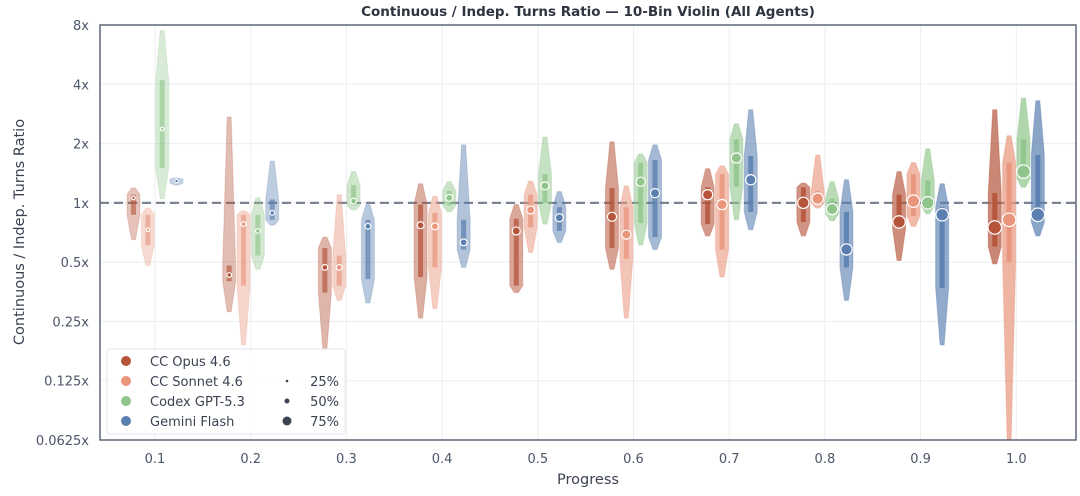 This screenshot has height=496, width=1080. I want to click on size-legend-label: 25%, so click(324, 382).